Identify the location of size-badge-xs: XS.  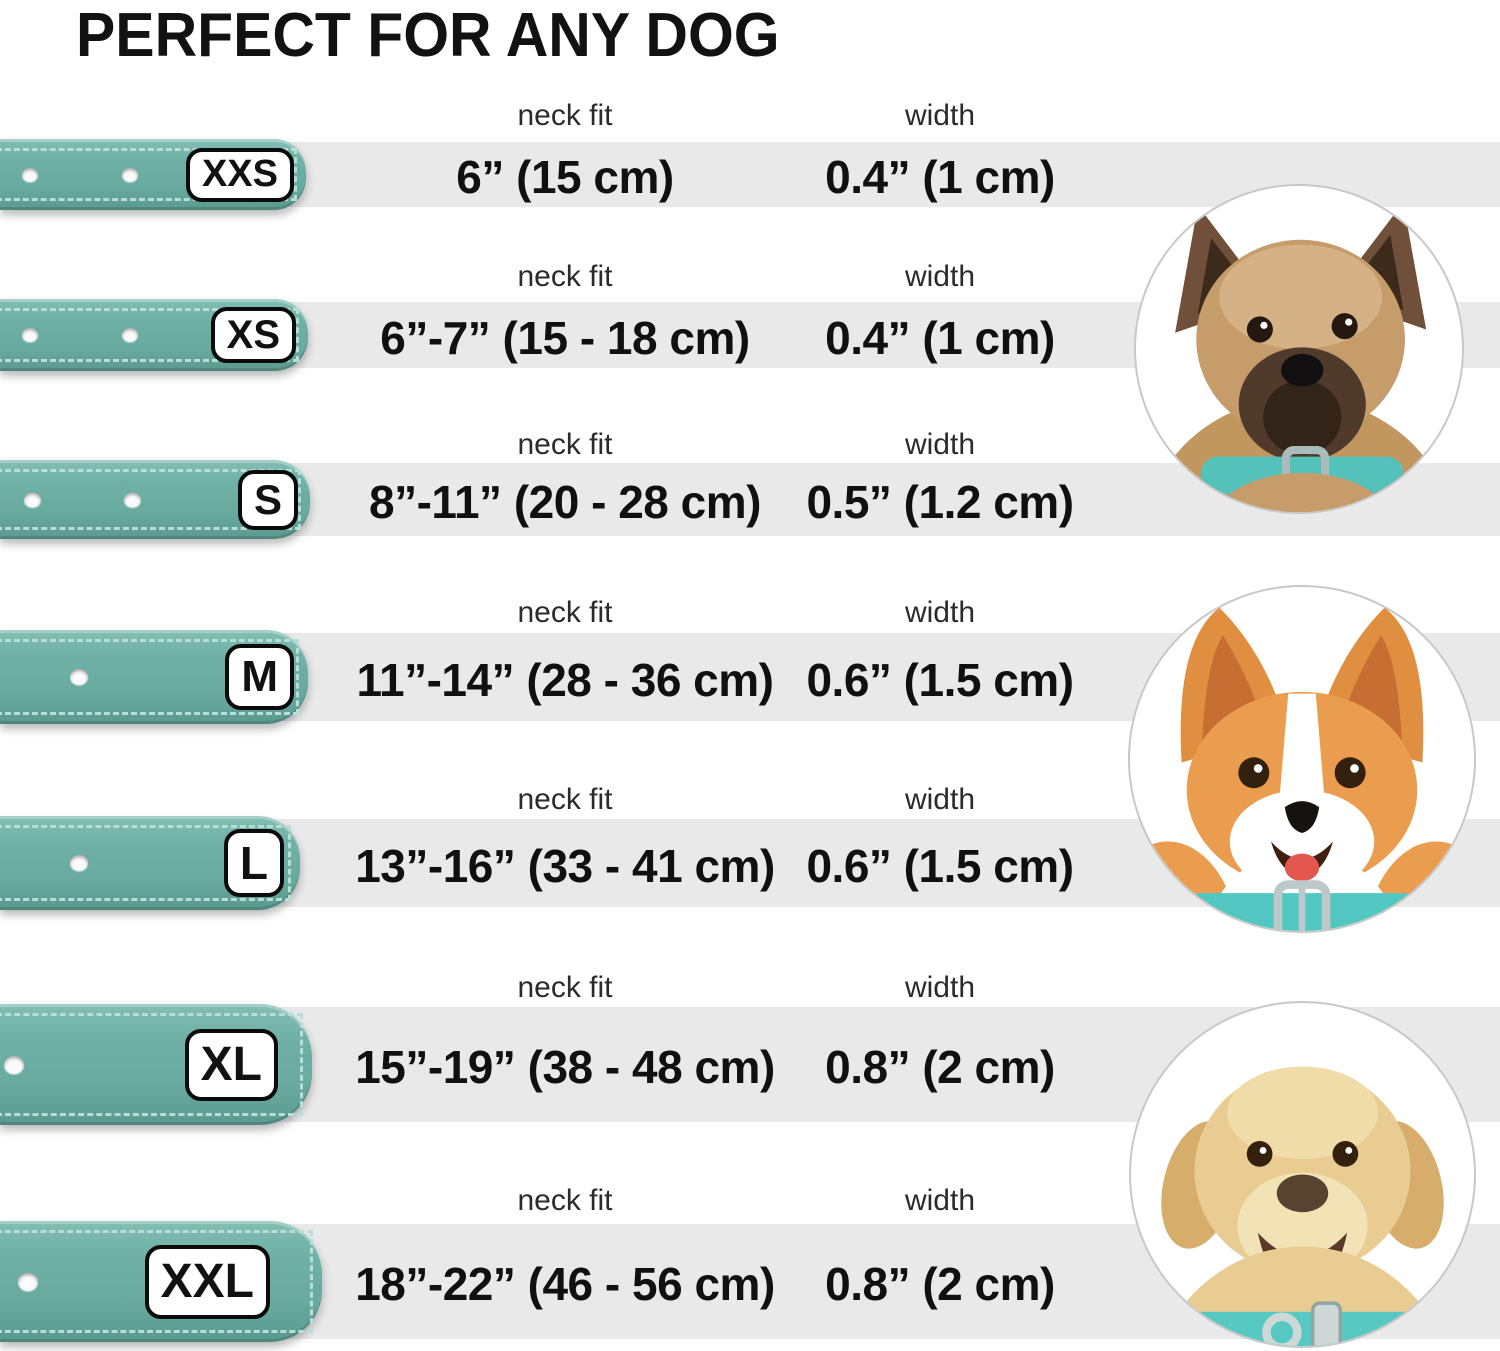
(253, 335).